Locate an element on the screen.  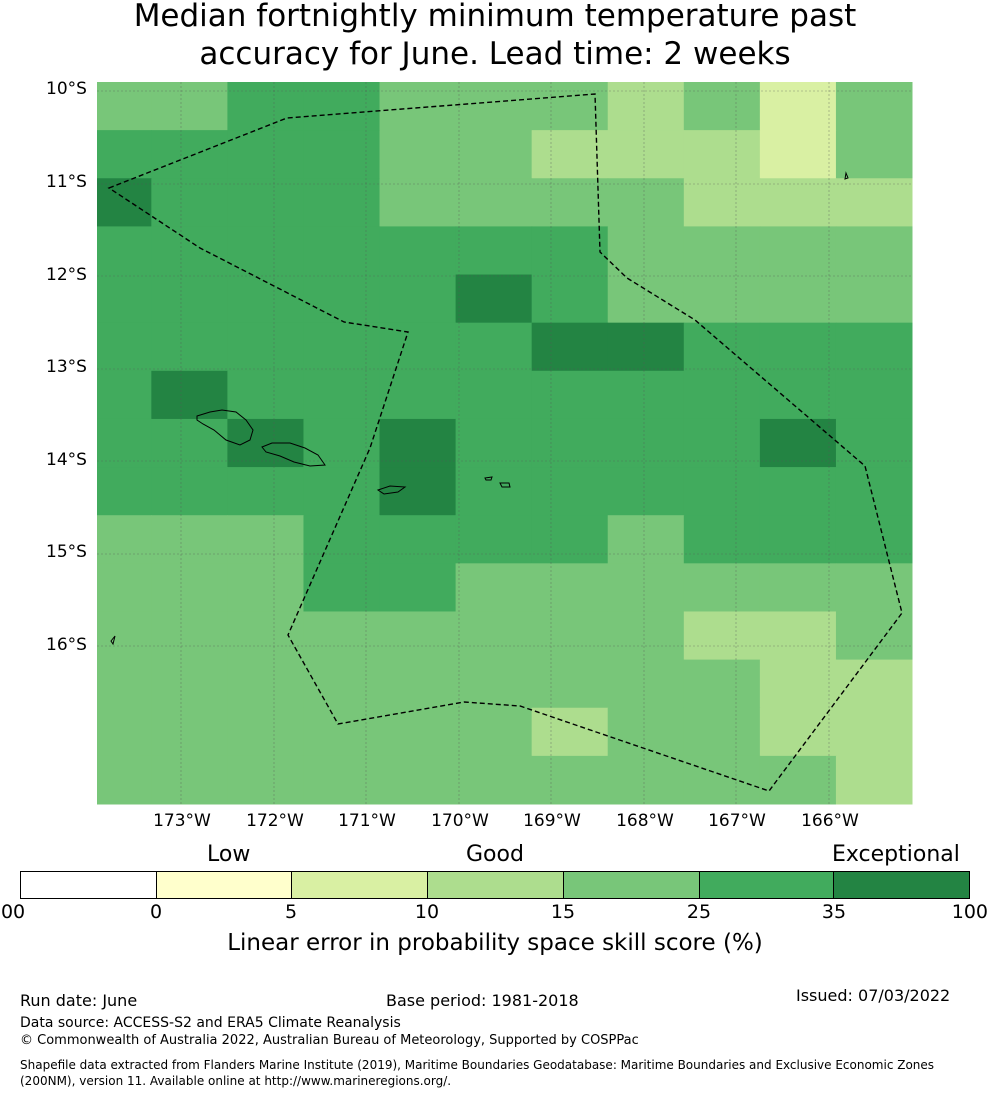
lon-label: 167°W is located at coordinates (737, 821).